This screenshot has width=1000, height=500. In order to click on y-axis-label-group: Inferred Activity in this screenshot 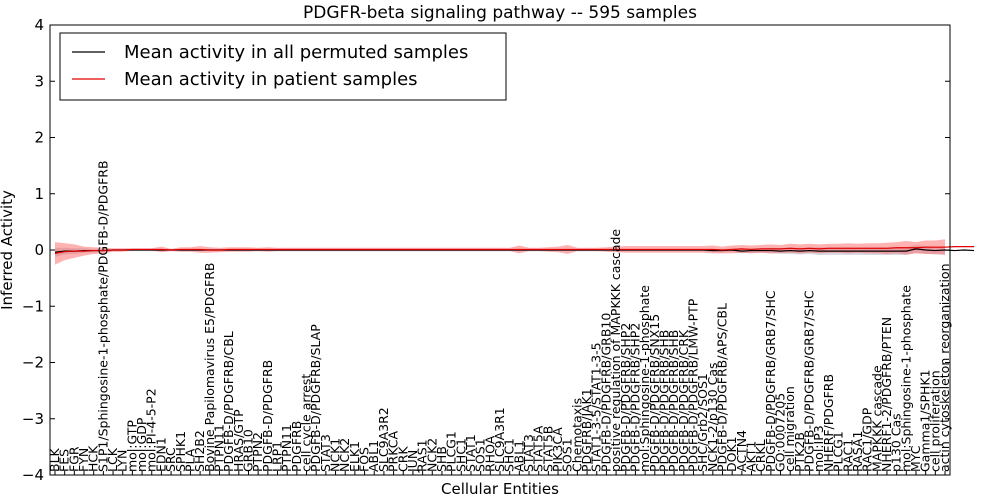, I will do `click(8, 250)`.